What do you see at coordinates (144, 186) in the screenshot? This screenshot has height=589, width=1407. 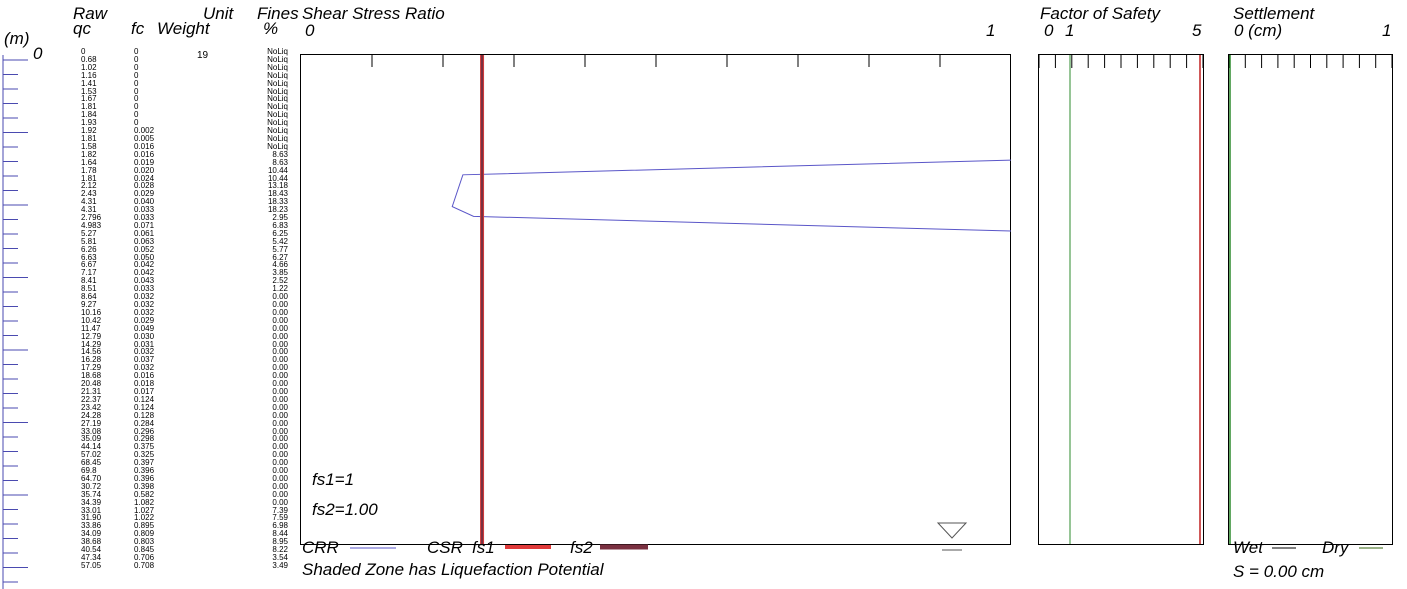 I see `fc-value: 0.028` at bounding box center [144, 186].